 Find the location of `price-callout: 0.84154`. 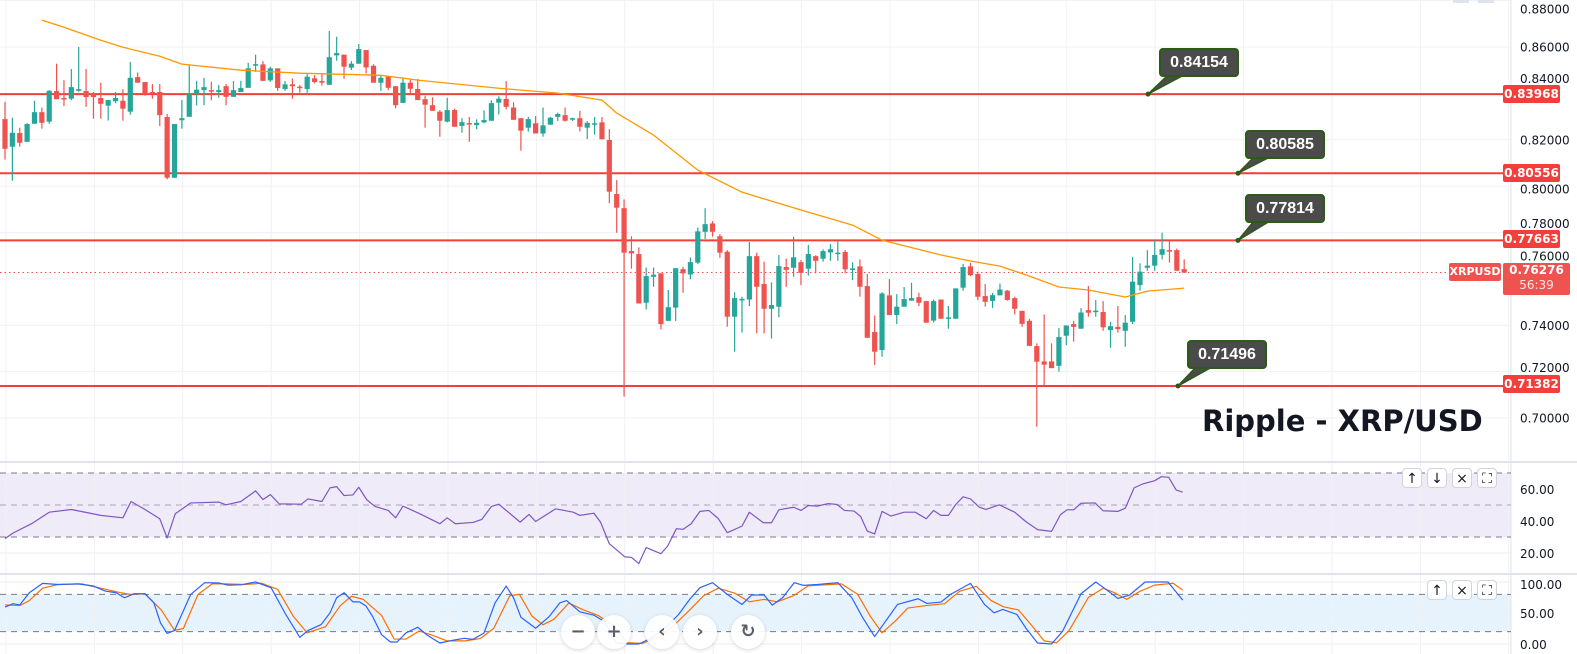

price-callout: 0.84154 is located at coordinates (1199, 62).